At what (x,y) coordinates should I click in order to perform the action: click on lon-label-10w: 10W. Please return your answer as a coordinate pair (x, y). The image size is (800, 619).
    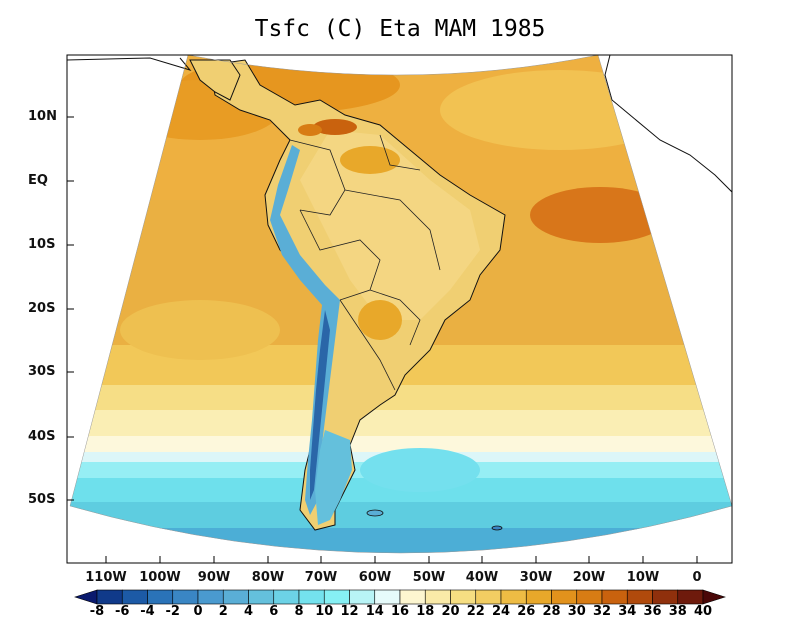
    Looking at the image, I should click on (643, 577).